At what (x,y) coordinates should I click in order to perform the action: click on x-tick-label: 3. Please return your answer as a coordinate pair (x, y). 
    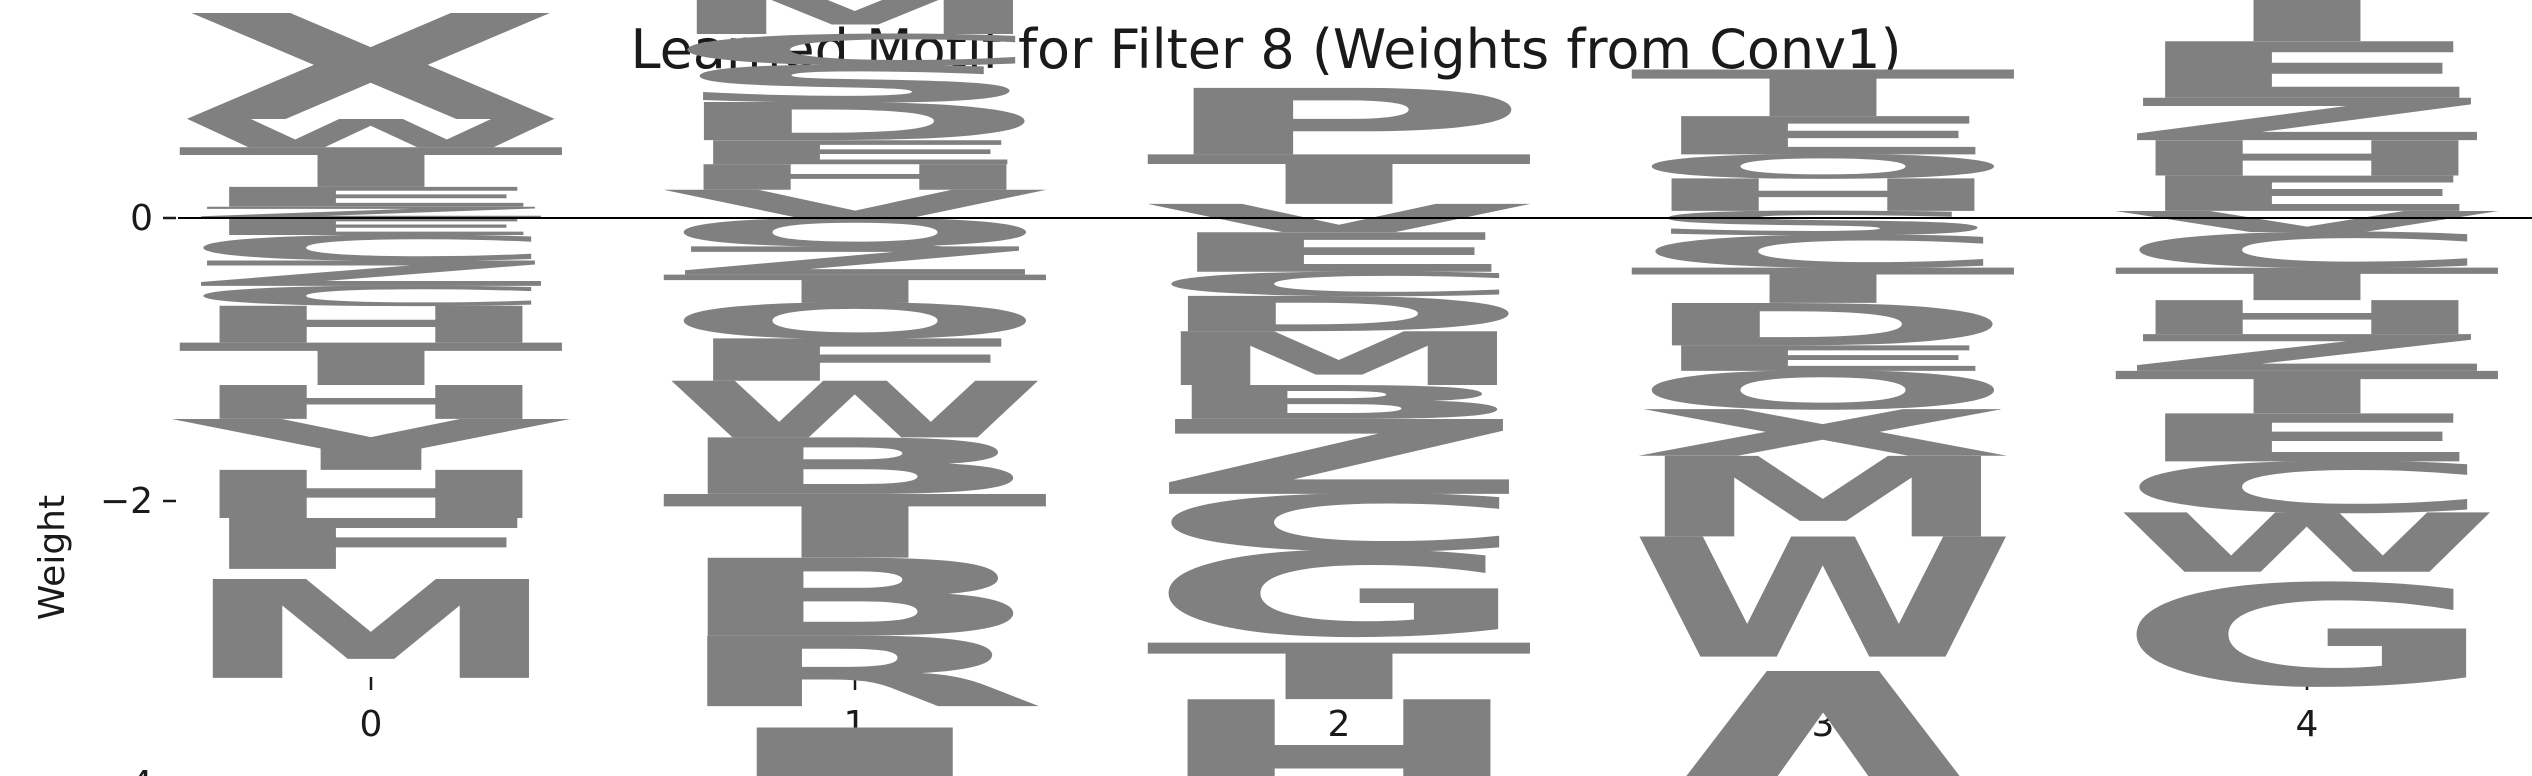
    Looking at the image, I should click on (1823, 724).